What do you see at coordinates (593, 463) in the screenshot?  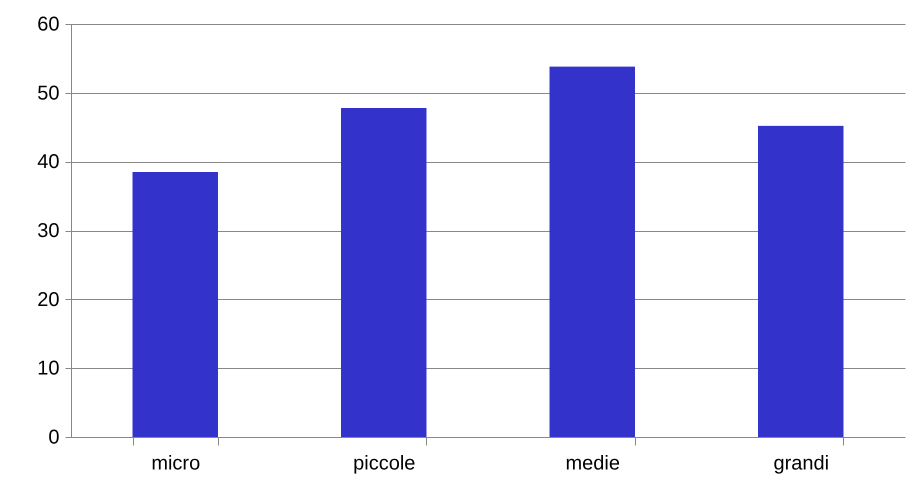 I see `x-tick-label: medie` at bounding box center [593, 463].